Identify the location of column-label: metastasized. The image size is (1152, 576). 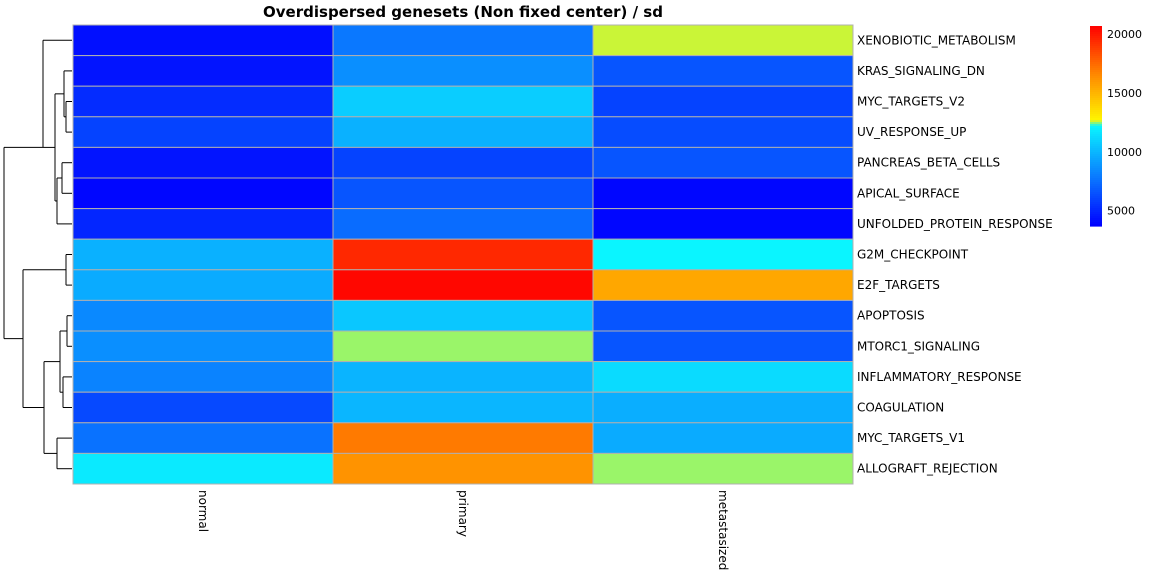
(723, 530).